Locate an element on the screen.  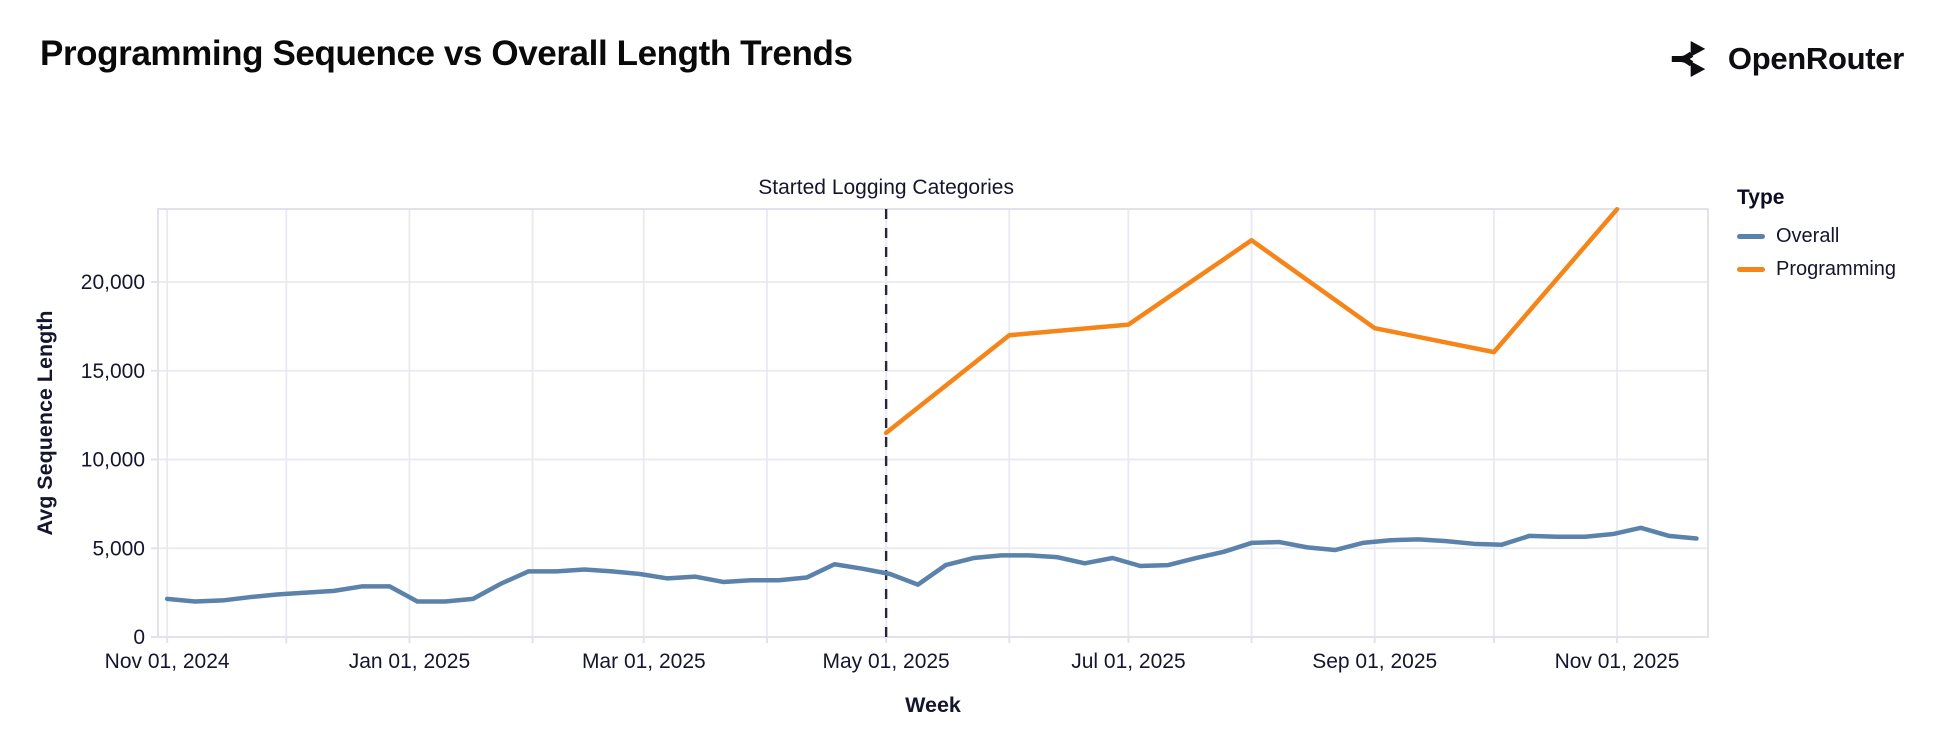
x-tick-label: Nov 01, 2025 is located at coordinates (1617, 661).